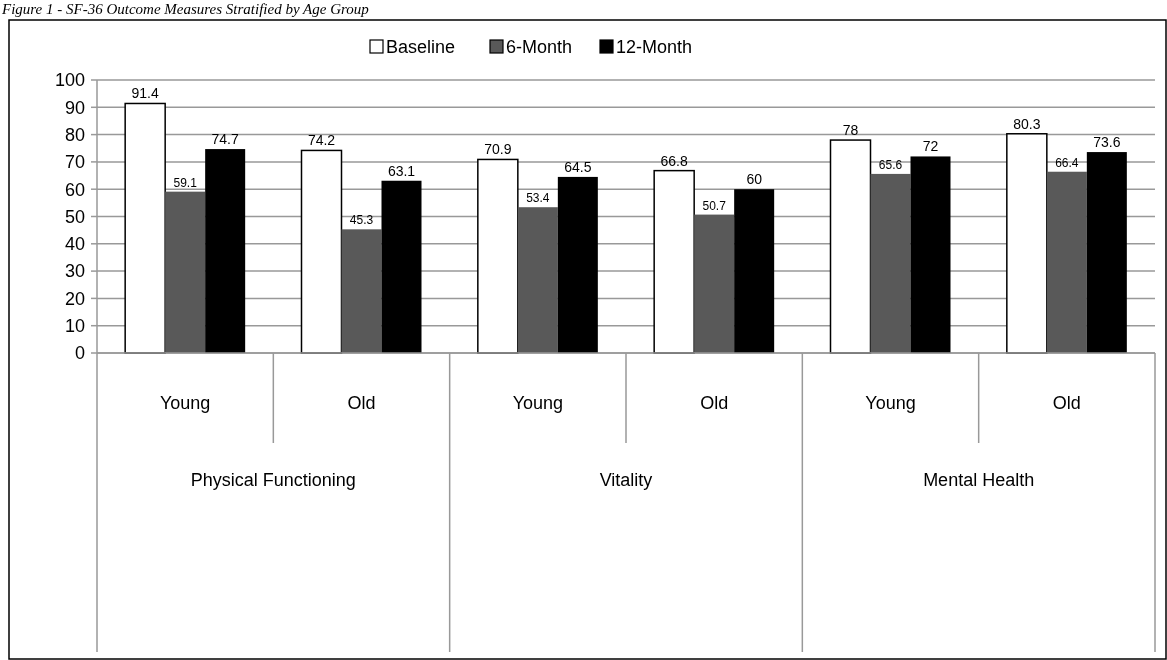  I want to click on data-label: 59.1, so click(185, 182).